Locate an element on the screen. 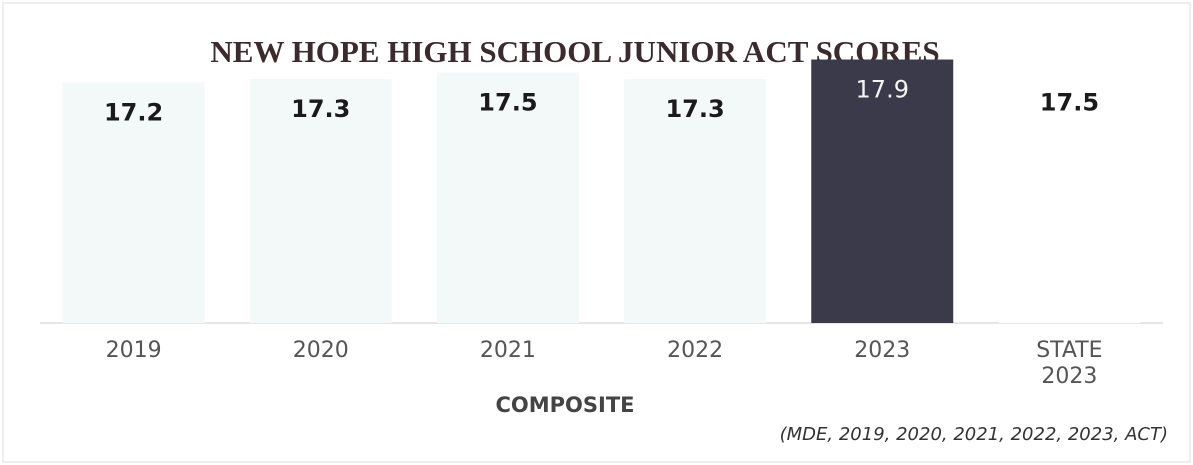 This screenshot has width=1193, height=465. value-label: 17.2 is located at coordinates (133, 112).